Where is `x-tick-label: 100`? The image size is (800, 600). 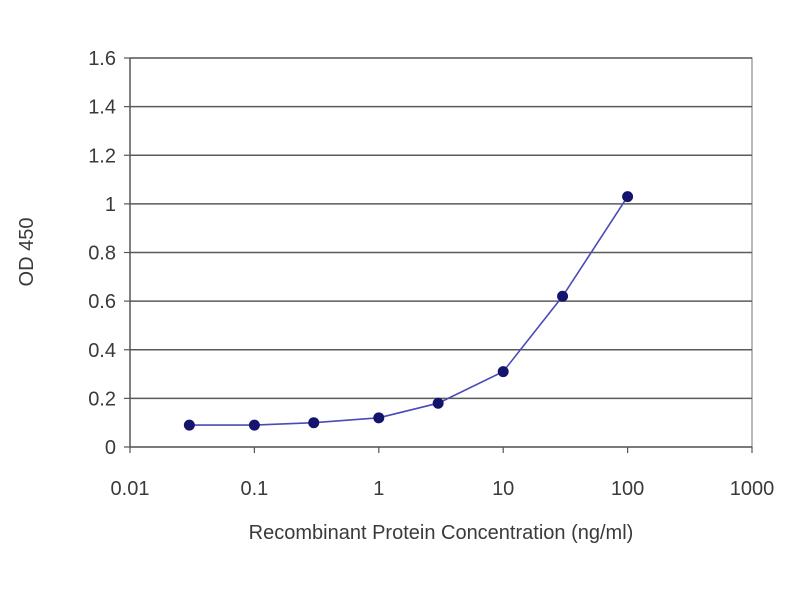 x-tick-label: 100 is located at coordinates (627, 489).